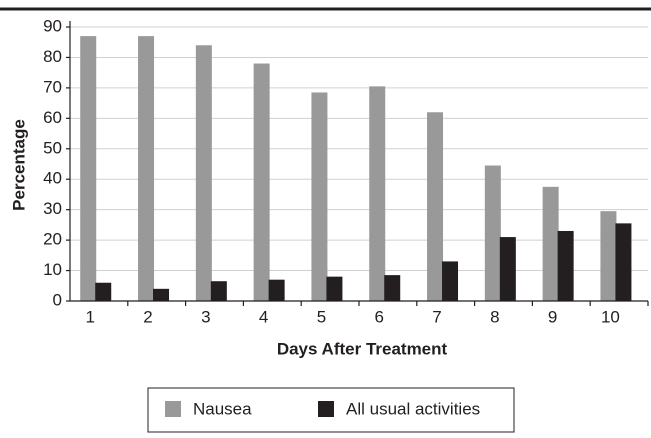 The height and width of the screenshot is (438, 651). What do you see at coordinates (222, 408) in the screenshot?
I see `legend-label: Nausea` at bounding box center [222, 408].